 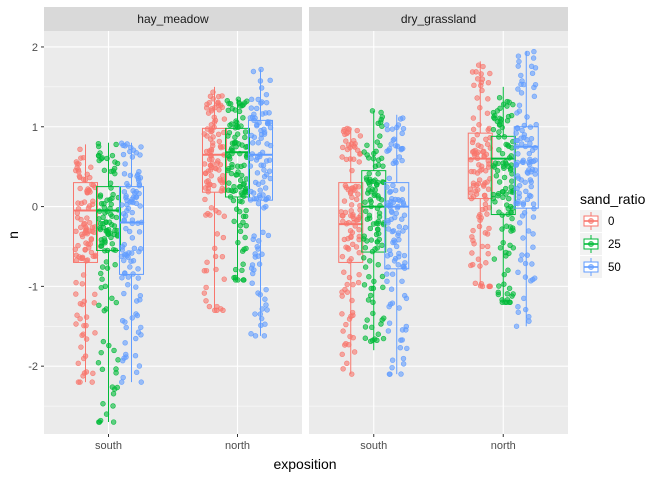 I want to click on y-tick-label: -2, so click(x=33, y=367).